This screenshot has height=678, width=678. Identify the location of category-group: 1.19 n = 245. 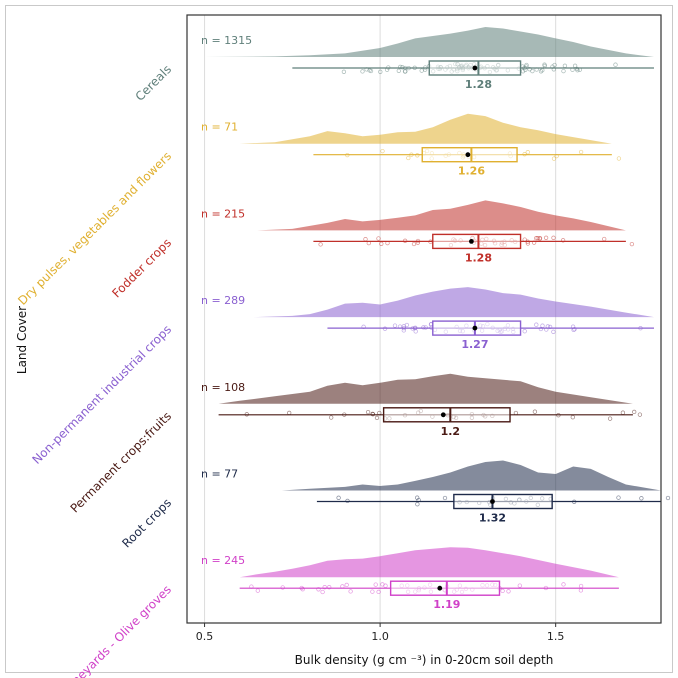
(410, 579).